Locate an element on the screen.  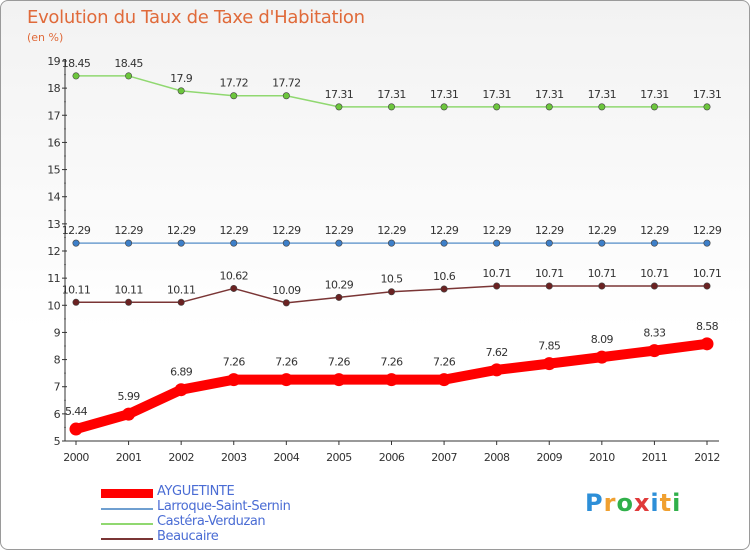
chart-subtitle: (en %) is located at coordinates (45, 37).